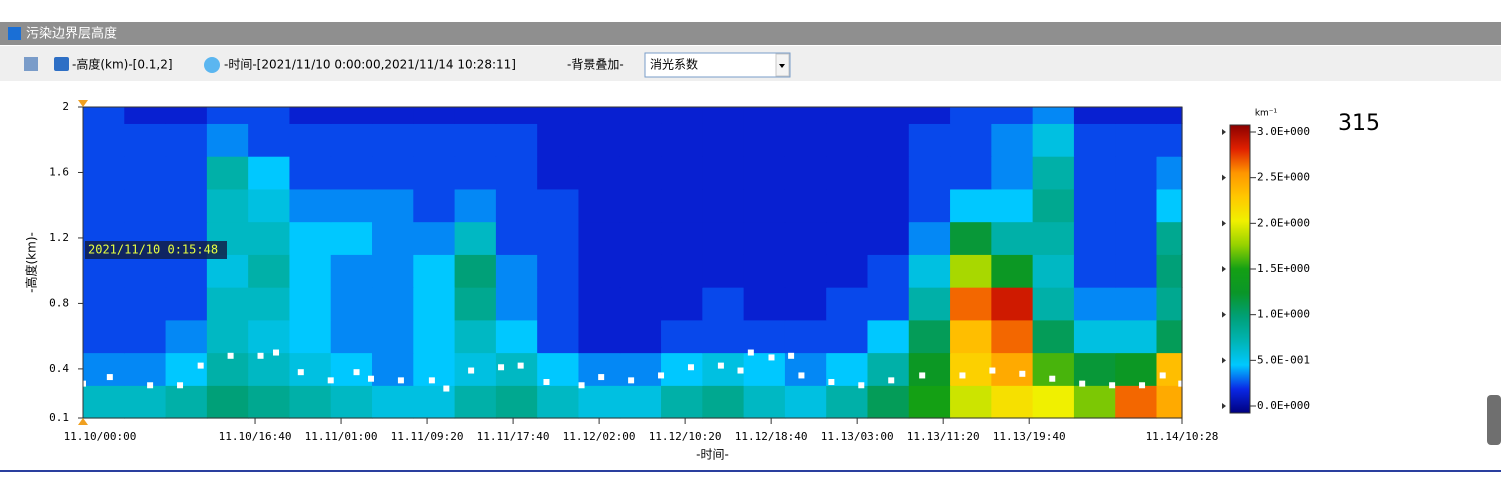  I want to click on x-axis-label: -时间-, so click(712, 455).